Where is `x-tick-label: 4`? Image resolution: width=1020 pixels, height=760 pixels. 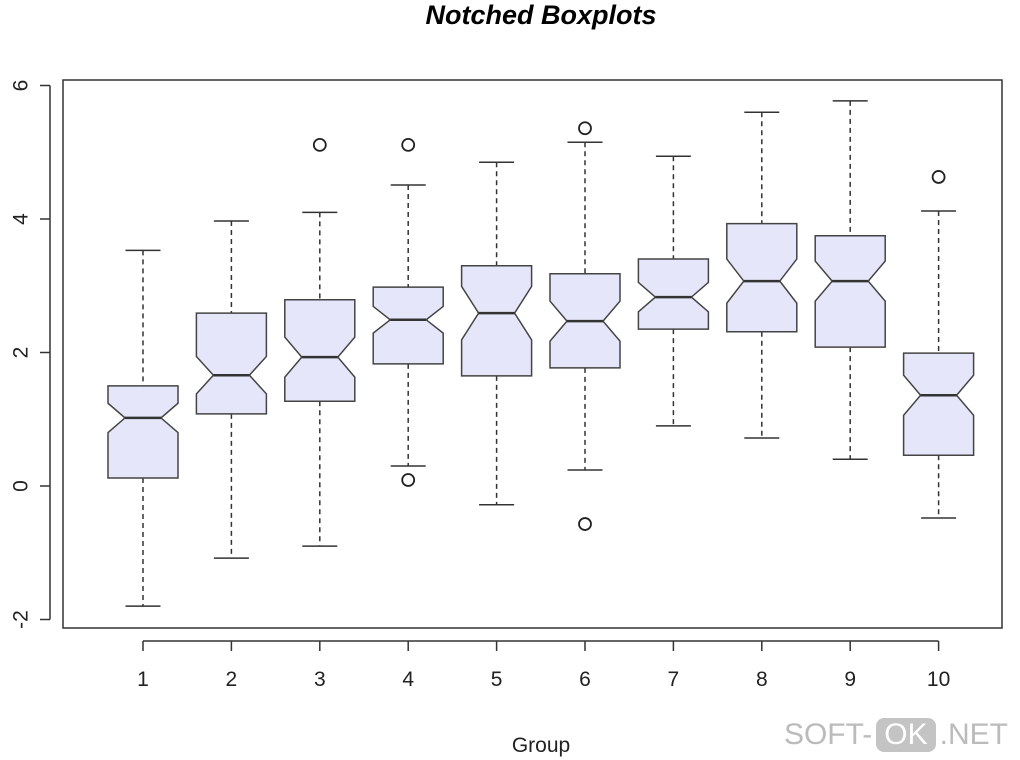 x-tick-label: 4 is located at coordinates (408, 679).